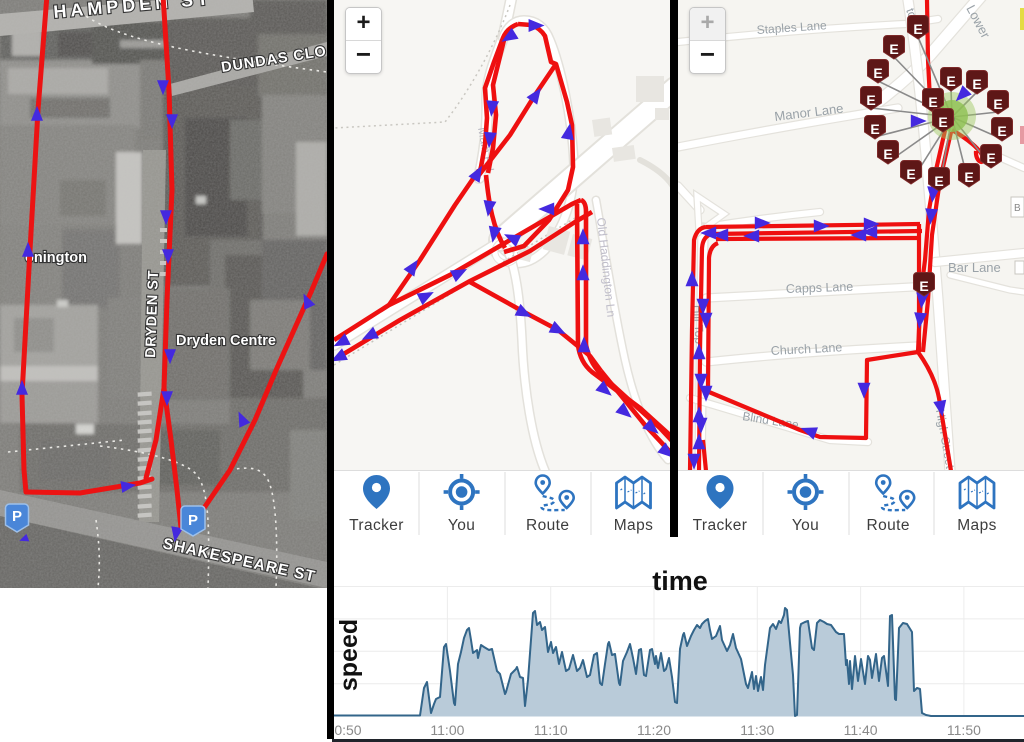  I want to click on svg-text: Church Lane, so click(806, 349).